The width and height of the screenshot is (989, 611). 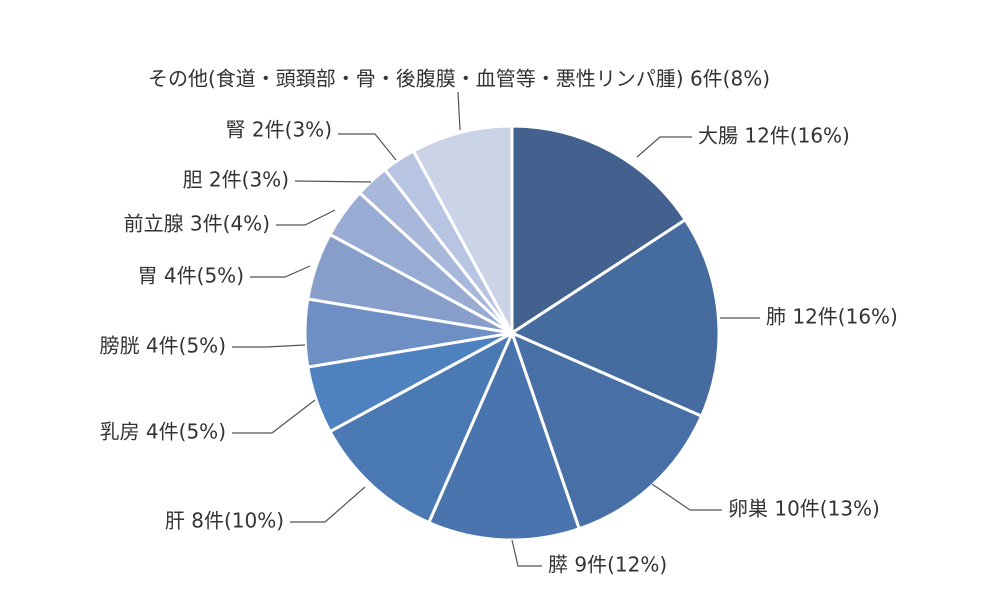 I want to click on slice-label-8: 前立腺 3件(4%), so click(x=197, y=224).